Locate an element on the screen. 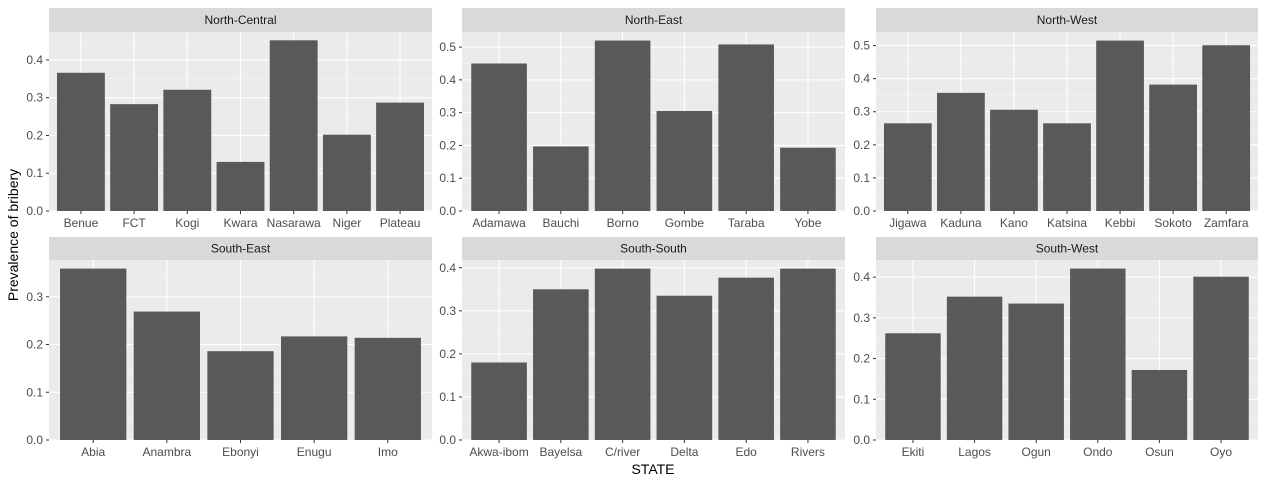 This screenshot has width=1266, height=484. bar-rivers is located at coordinates (808, 354).